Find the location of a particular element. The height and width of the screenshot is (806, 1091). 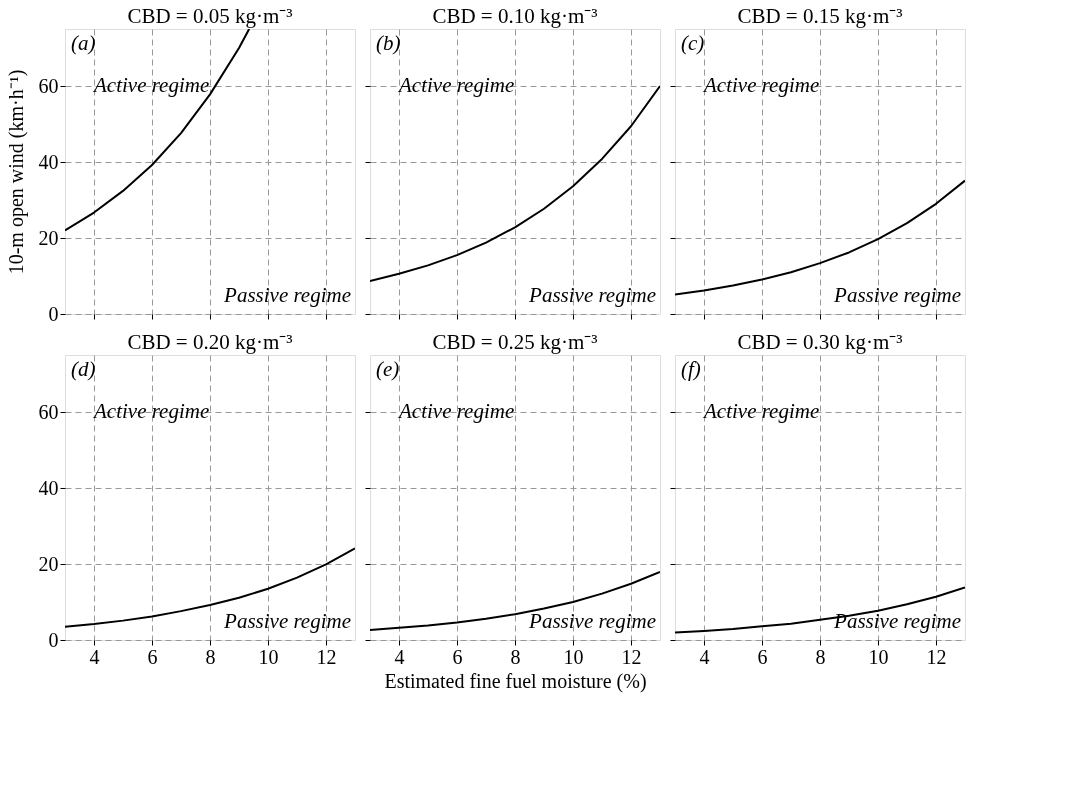

line-series is located at coordinates (158, 130).